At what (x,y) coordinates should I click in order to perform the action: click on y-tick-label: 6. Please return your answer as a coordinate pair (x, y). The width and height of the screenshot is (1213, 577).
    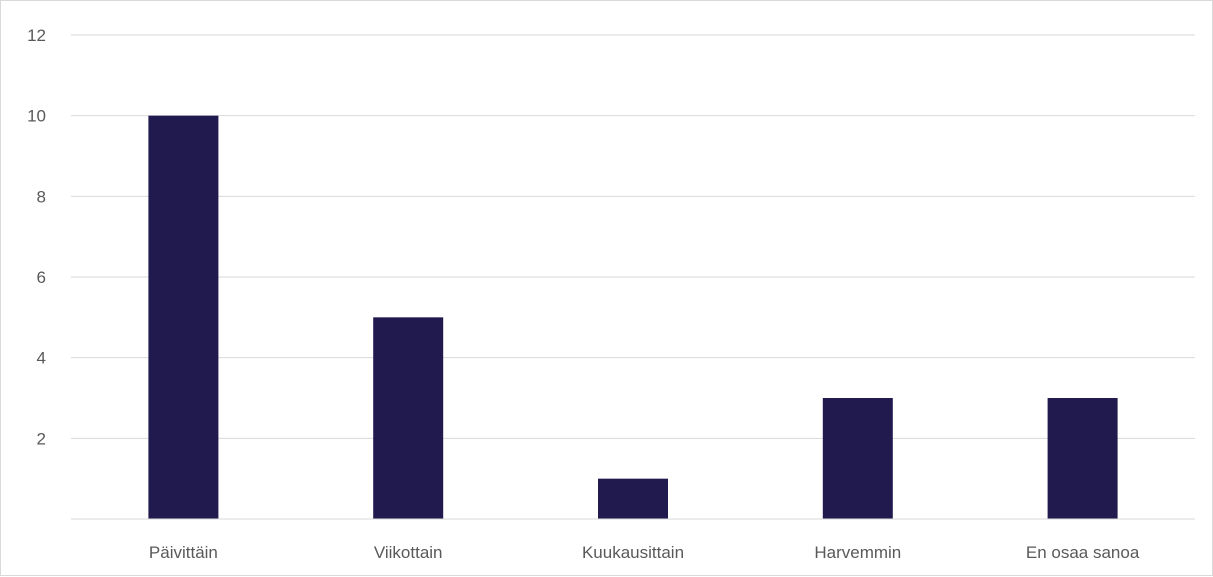
    Looking at the image, I should click on (41, 277).